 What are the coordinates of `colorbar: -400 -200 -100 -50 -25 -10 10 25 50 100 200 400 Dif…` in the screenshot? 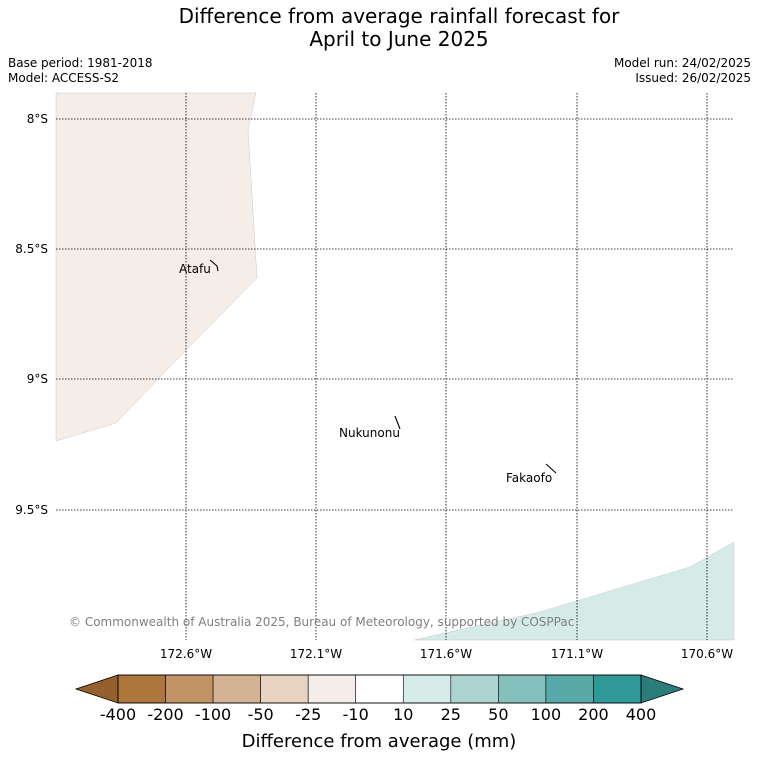 It's located at (379, 713).